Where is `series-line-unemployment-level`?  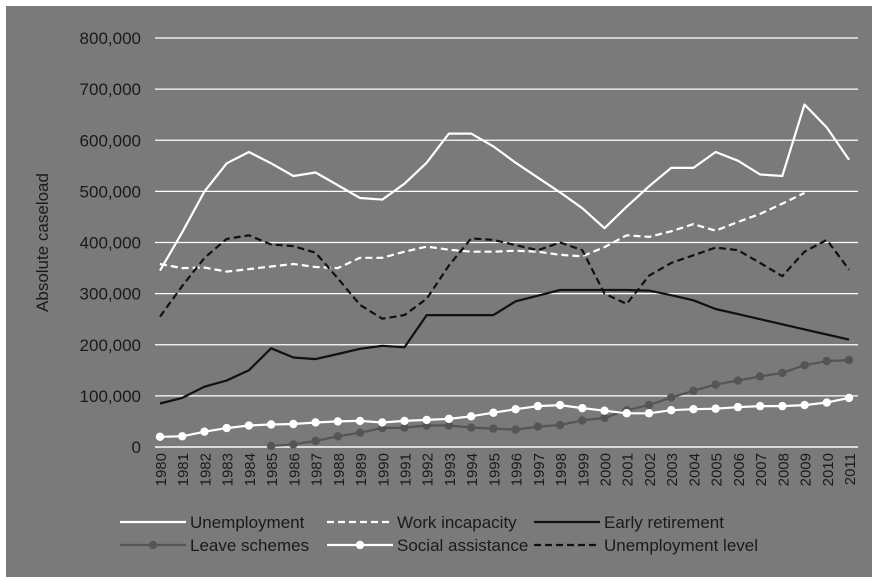
series-line-unemployment-level is located at coordinates (504, 277).